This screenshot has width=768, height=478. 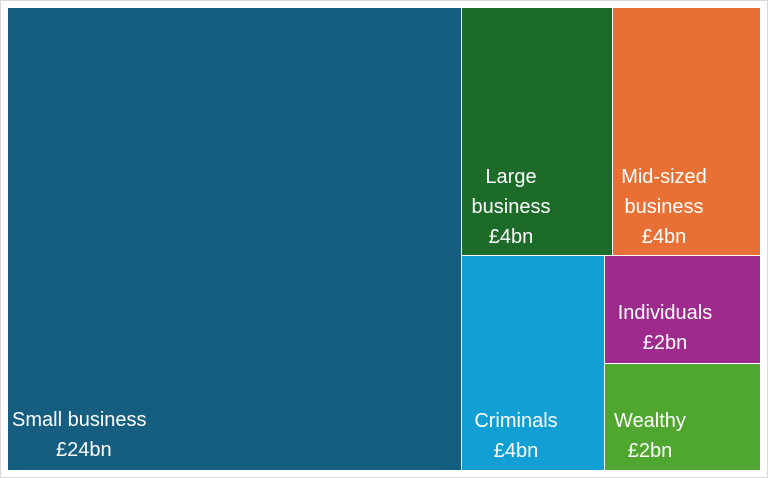 What do you see at coordinates (664, 207) in the screenshot?
I see `tile-label: Mid-sized business £4bn` at bounding box center [664, 207].